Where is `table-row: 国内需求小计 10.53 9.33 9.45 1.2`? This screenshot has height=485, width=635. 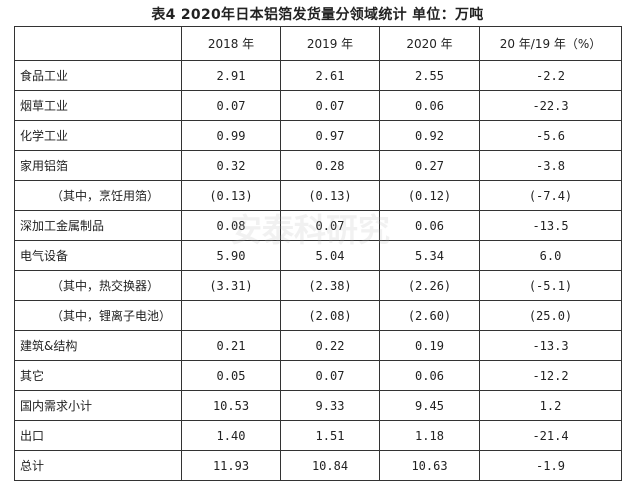
table-row: 国内需求小计 10.53 9.33 9.45 1.2 is located at coordinates (318, 405).